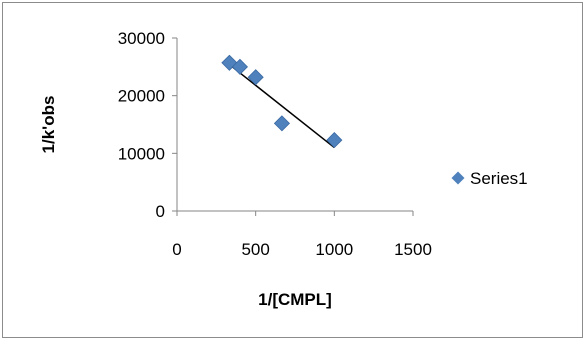 The width and height of the screenshot is (587, 341). Describe the element at coordinates (141, 153) in the screenshot. I see `y-tick-label: 10000` at that location.